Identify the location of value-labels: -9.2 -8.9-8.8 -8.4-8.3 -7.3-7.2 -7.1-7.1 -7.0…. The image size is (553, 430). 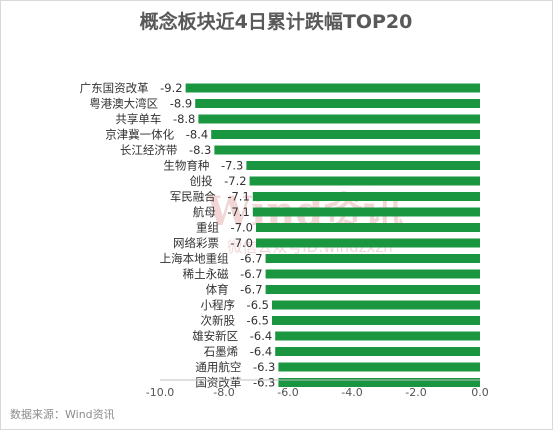
(217, 235).